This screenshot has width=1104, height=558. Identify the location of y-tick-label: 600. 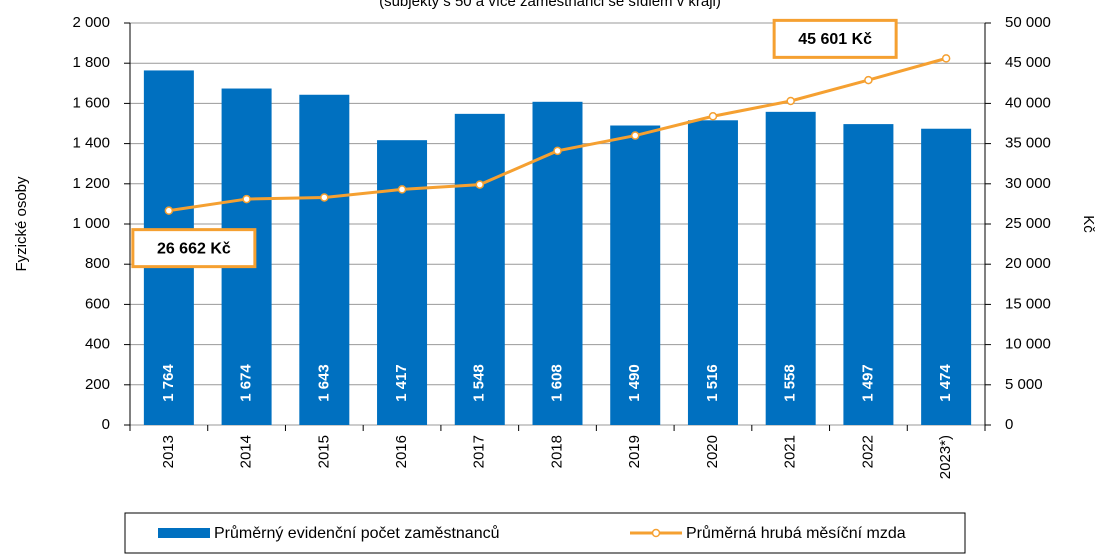
(97, 303).